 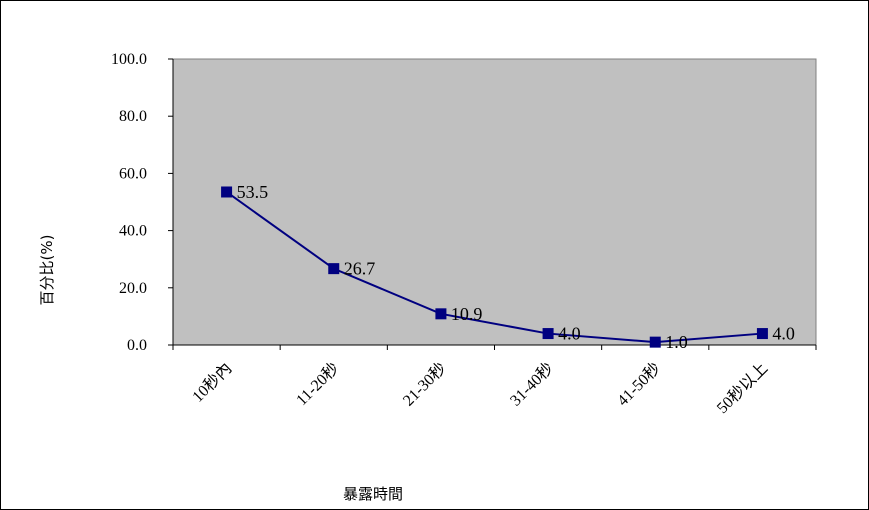 What do you see at coordinates (467, 314) in the screenshot?
I see `data-label: 10.9` at bounding box center [467, 314].